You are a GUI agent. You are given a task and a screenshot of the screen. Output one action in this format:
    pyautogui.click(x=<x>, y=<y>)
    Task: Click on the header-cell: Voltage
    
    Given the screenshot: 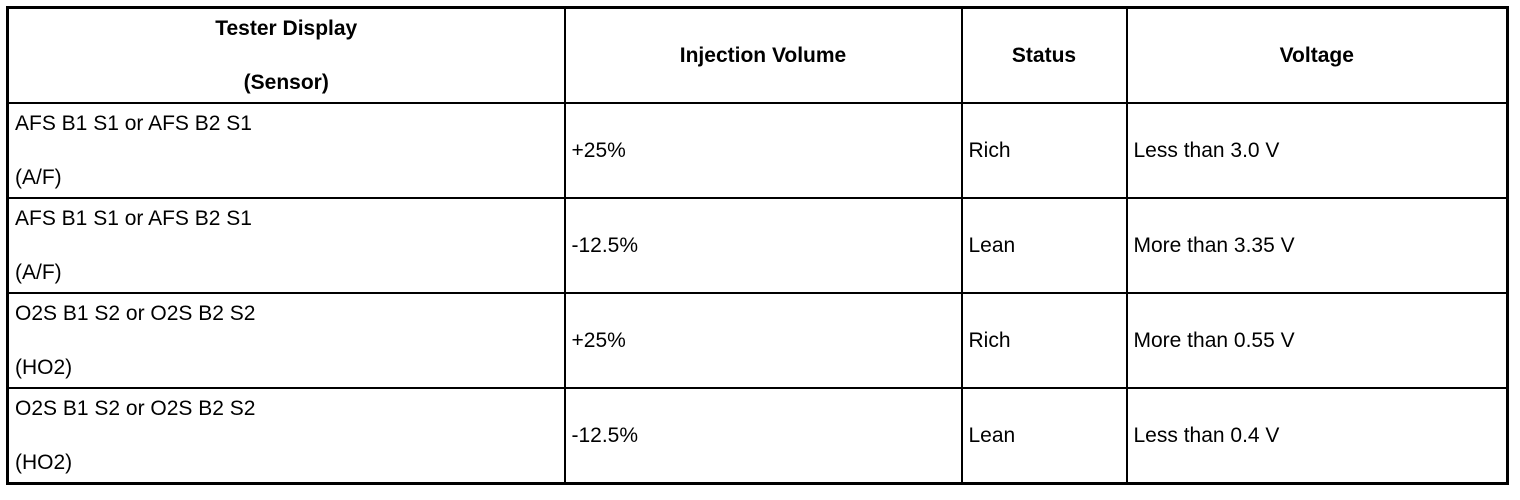 What is the action you would take?
    pyautogui.click(x=1317, y=55)
    